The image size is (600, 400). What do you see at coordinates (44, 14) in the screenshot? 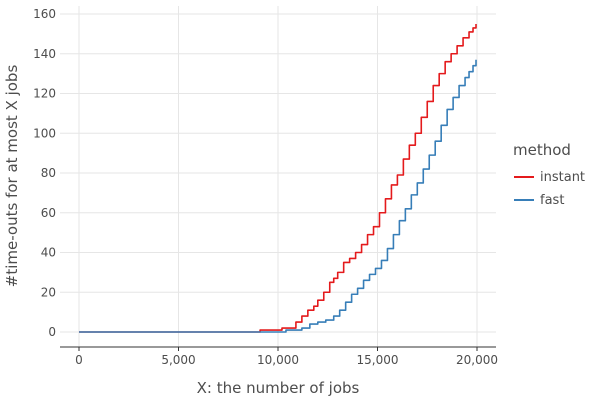
I see `y-tick-label: 160` at bounding box center [44, 14].